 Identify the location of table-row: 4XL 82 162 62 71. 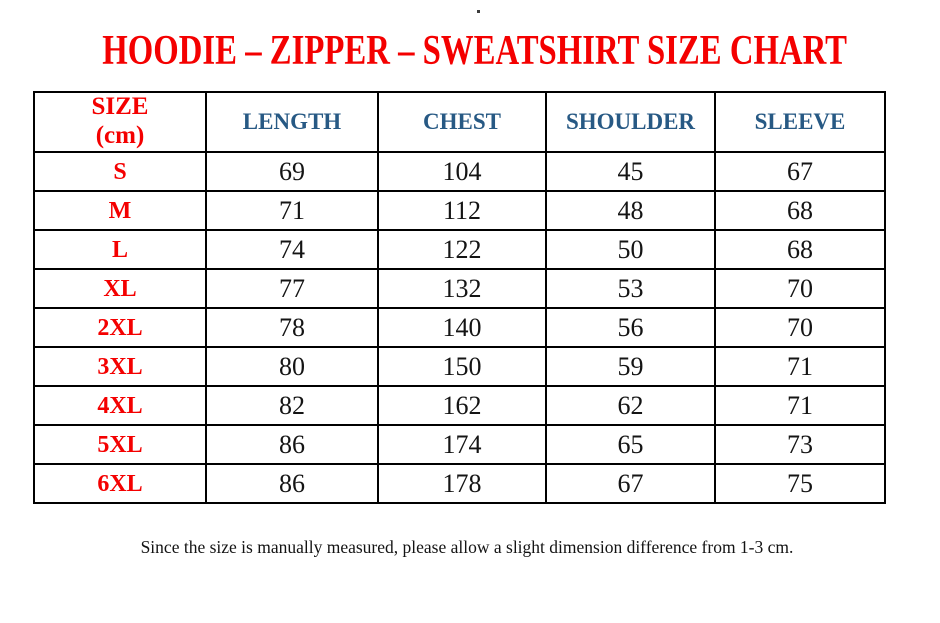
(459, 405).